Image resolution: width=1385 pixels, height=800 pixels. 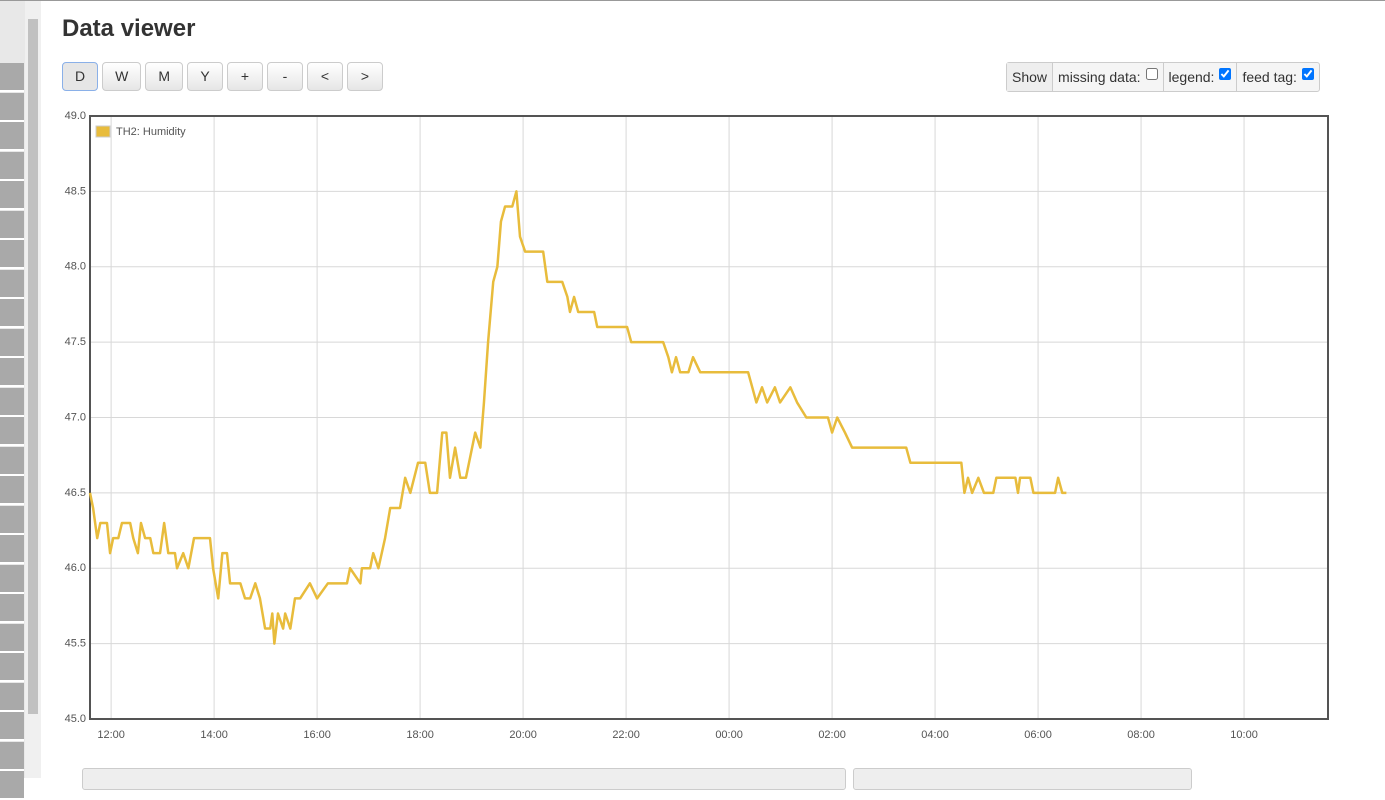 I want to click on range-button: <, so click(x=325, y=76).